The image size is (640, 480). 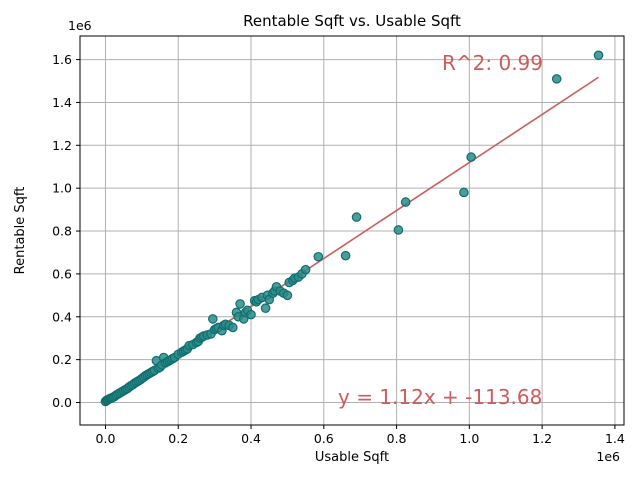 What do you see at coordinates (62, 102) in the screenshot?
I see `y-tick-label: 1.4` at bounding box center [62, 102].